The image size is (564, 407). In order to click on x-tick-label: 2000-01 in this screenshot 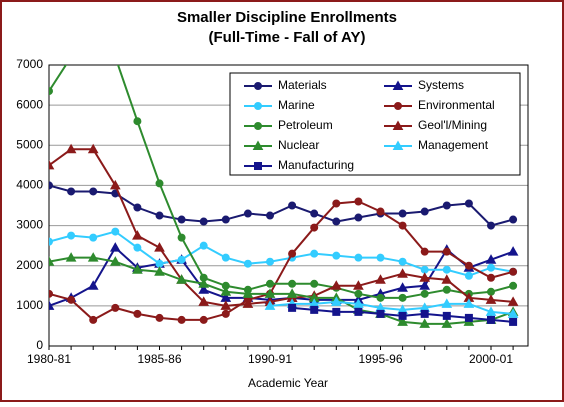, I will do `click(491, 359)`.